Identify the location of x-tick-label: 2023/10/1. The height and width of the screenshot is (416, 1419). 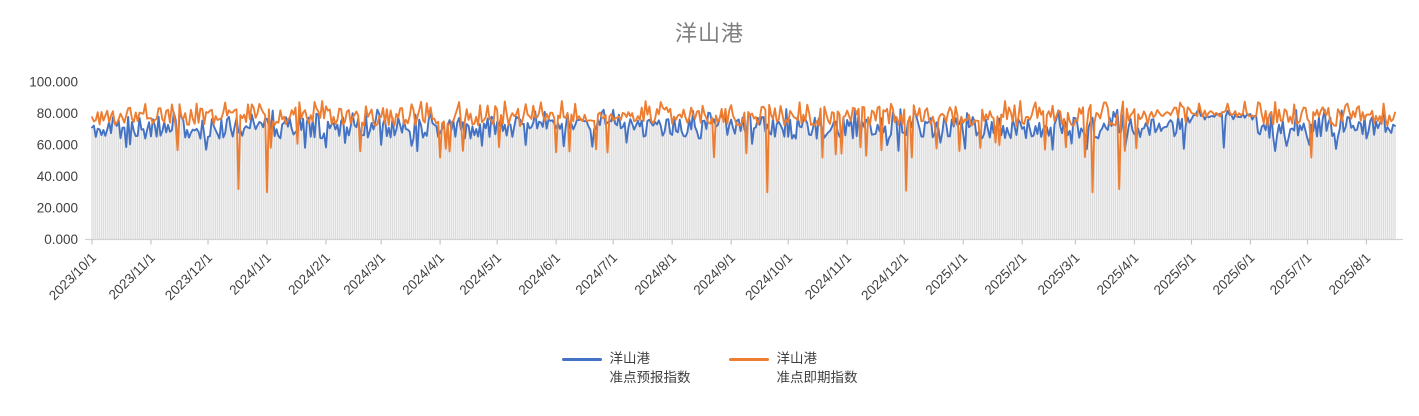
(72, 276).